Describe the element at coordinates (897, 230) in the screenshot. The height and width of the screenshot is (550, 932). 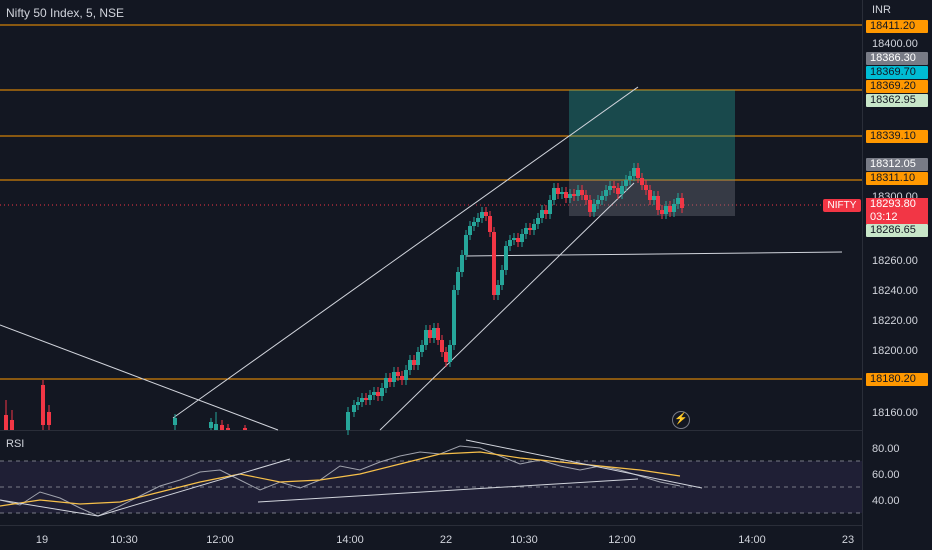
I see `price-level-tag: 18286.65` at that location.